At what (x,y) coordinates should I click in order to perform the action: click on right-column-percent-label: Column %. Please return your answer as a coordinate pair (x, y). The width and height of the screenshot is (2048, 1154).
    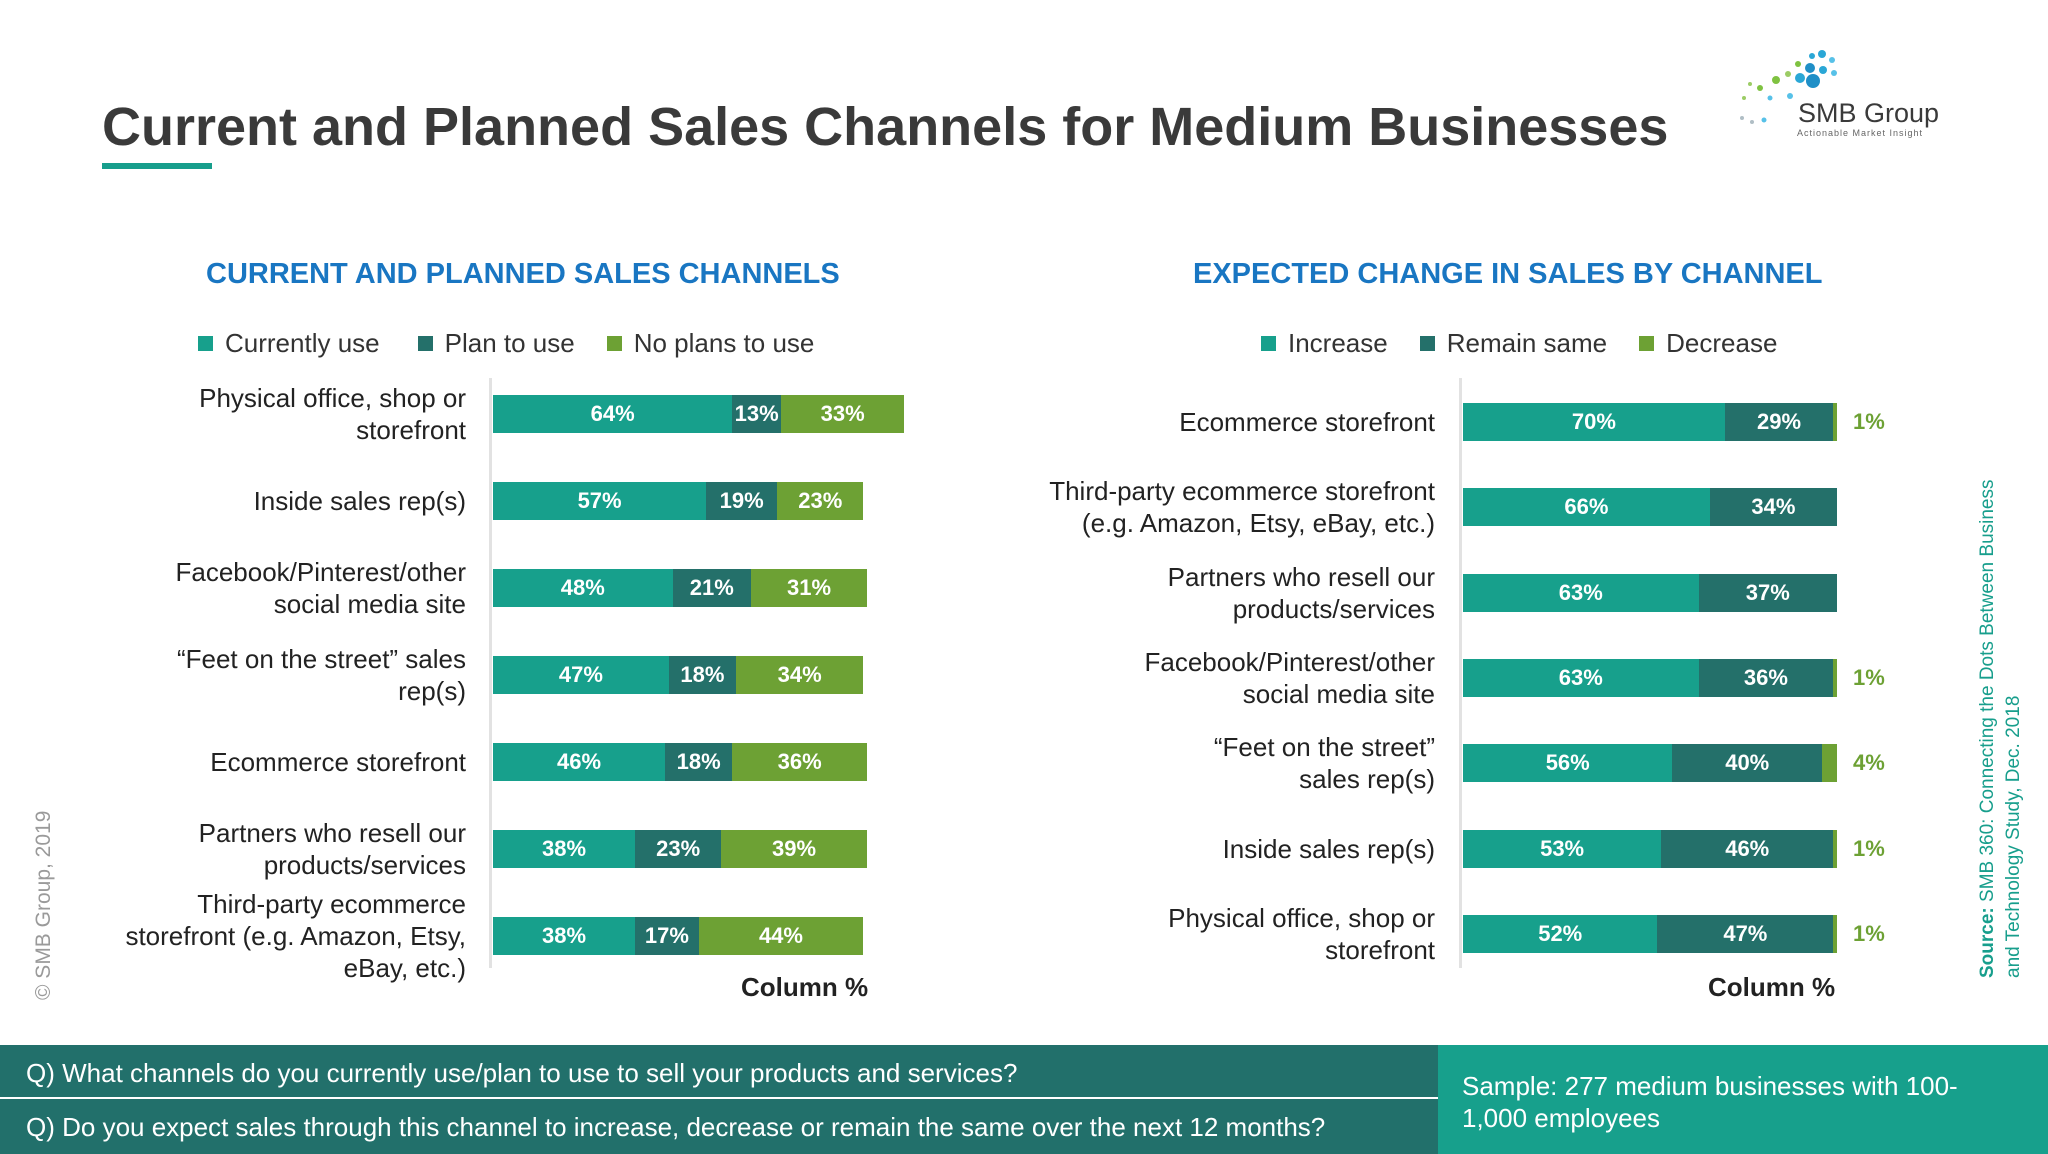
    Looking at the image, I should click on (1772, 987).